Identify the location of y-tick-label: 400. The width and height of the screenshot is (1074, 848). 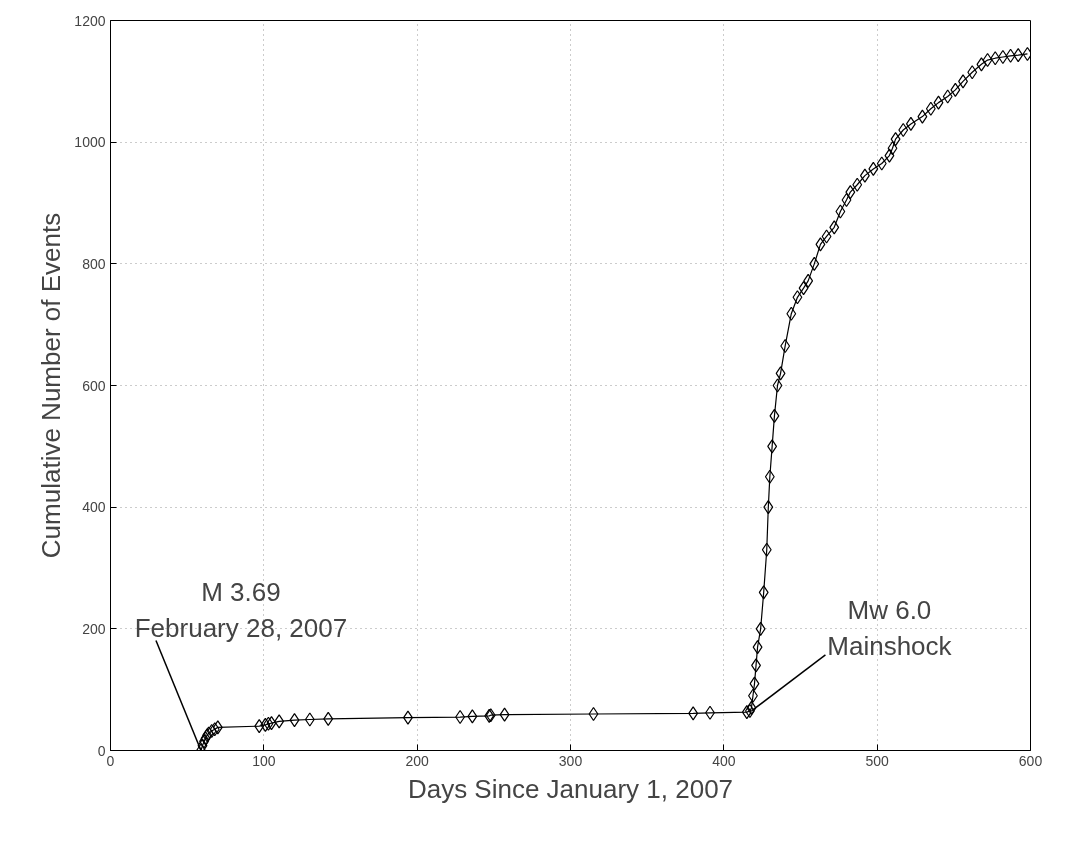
(94, 507).